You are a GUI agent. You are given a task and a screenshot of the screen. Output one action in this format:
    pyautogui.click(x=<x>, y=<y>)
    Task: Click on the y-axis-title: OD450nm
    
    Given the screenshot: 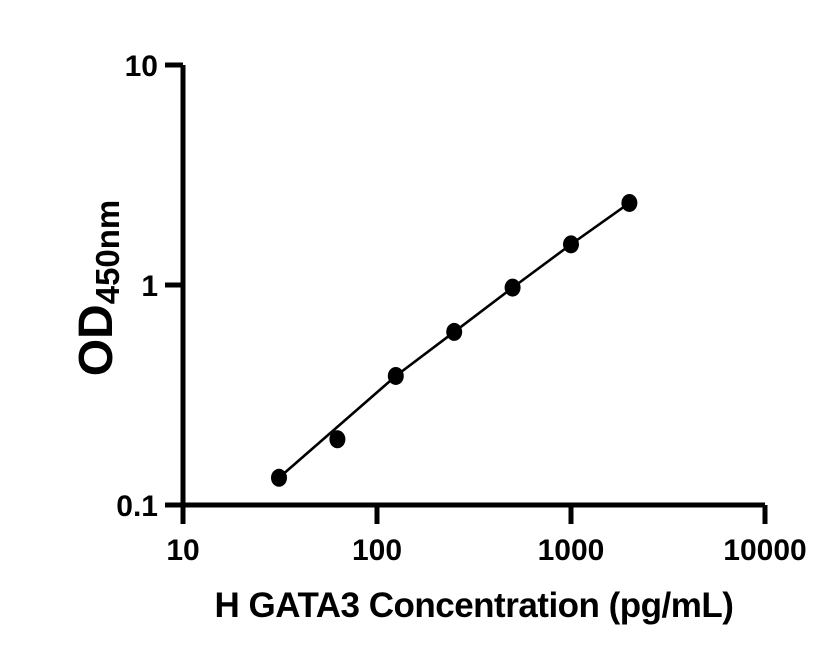 What is the action you would take?
    pyautogui.click(x=98, y=288)
    